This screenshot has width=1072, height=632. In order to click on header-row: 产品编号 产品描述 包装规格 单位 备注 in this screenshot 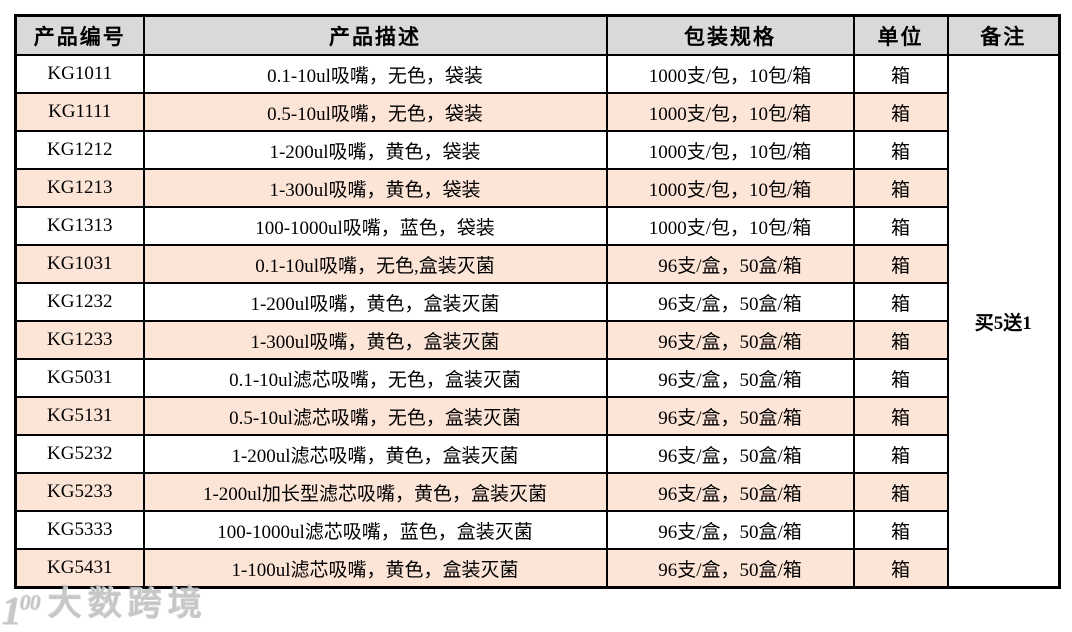, I will do `click(537, 35)`.